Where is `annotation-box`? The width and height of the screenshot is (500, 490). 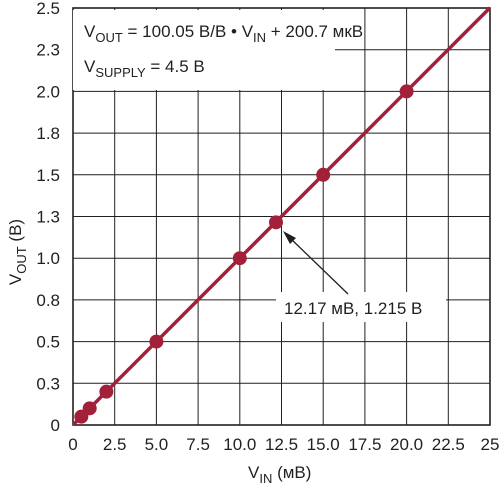 annotation-box is located at coordinates (204, 50).